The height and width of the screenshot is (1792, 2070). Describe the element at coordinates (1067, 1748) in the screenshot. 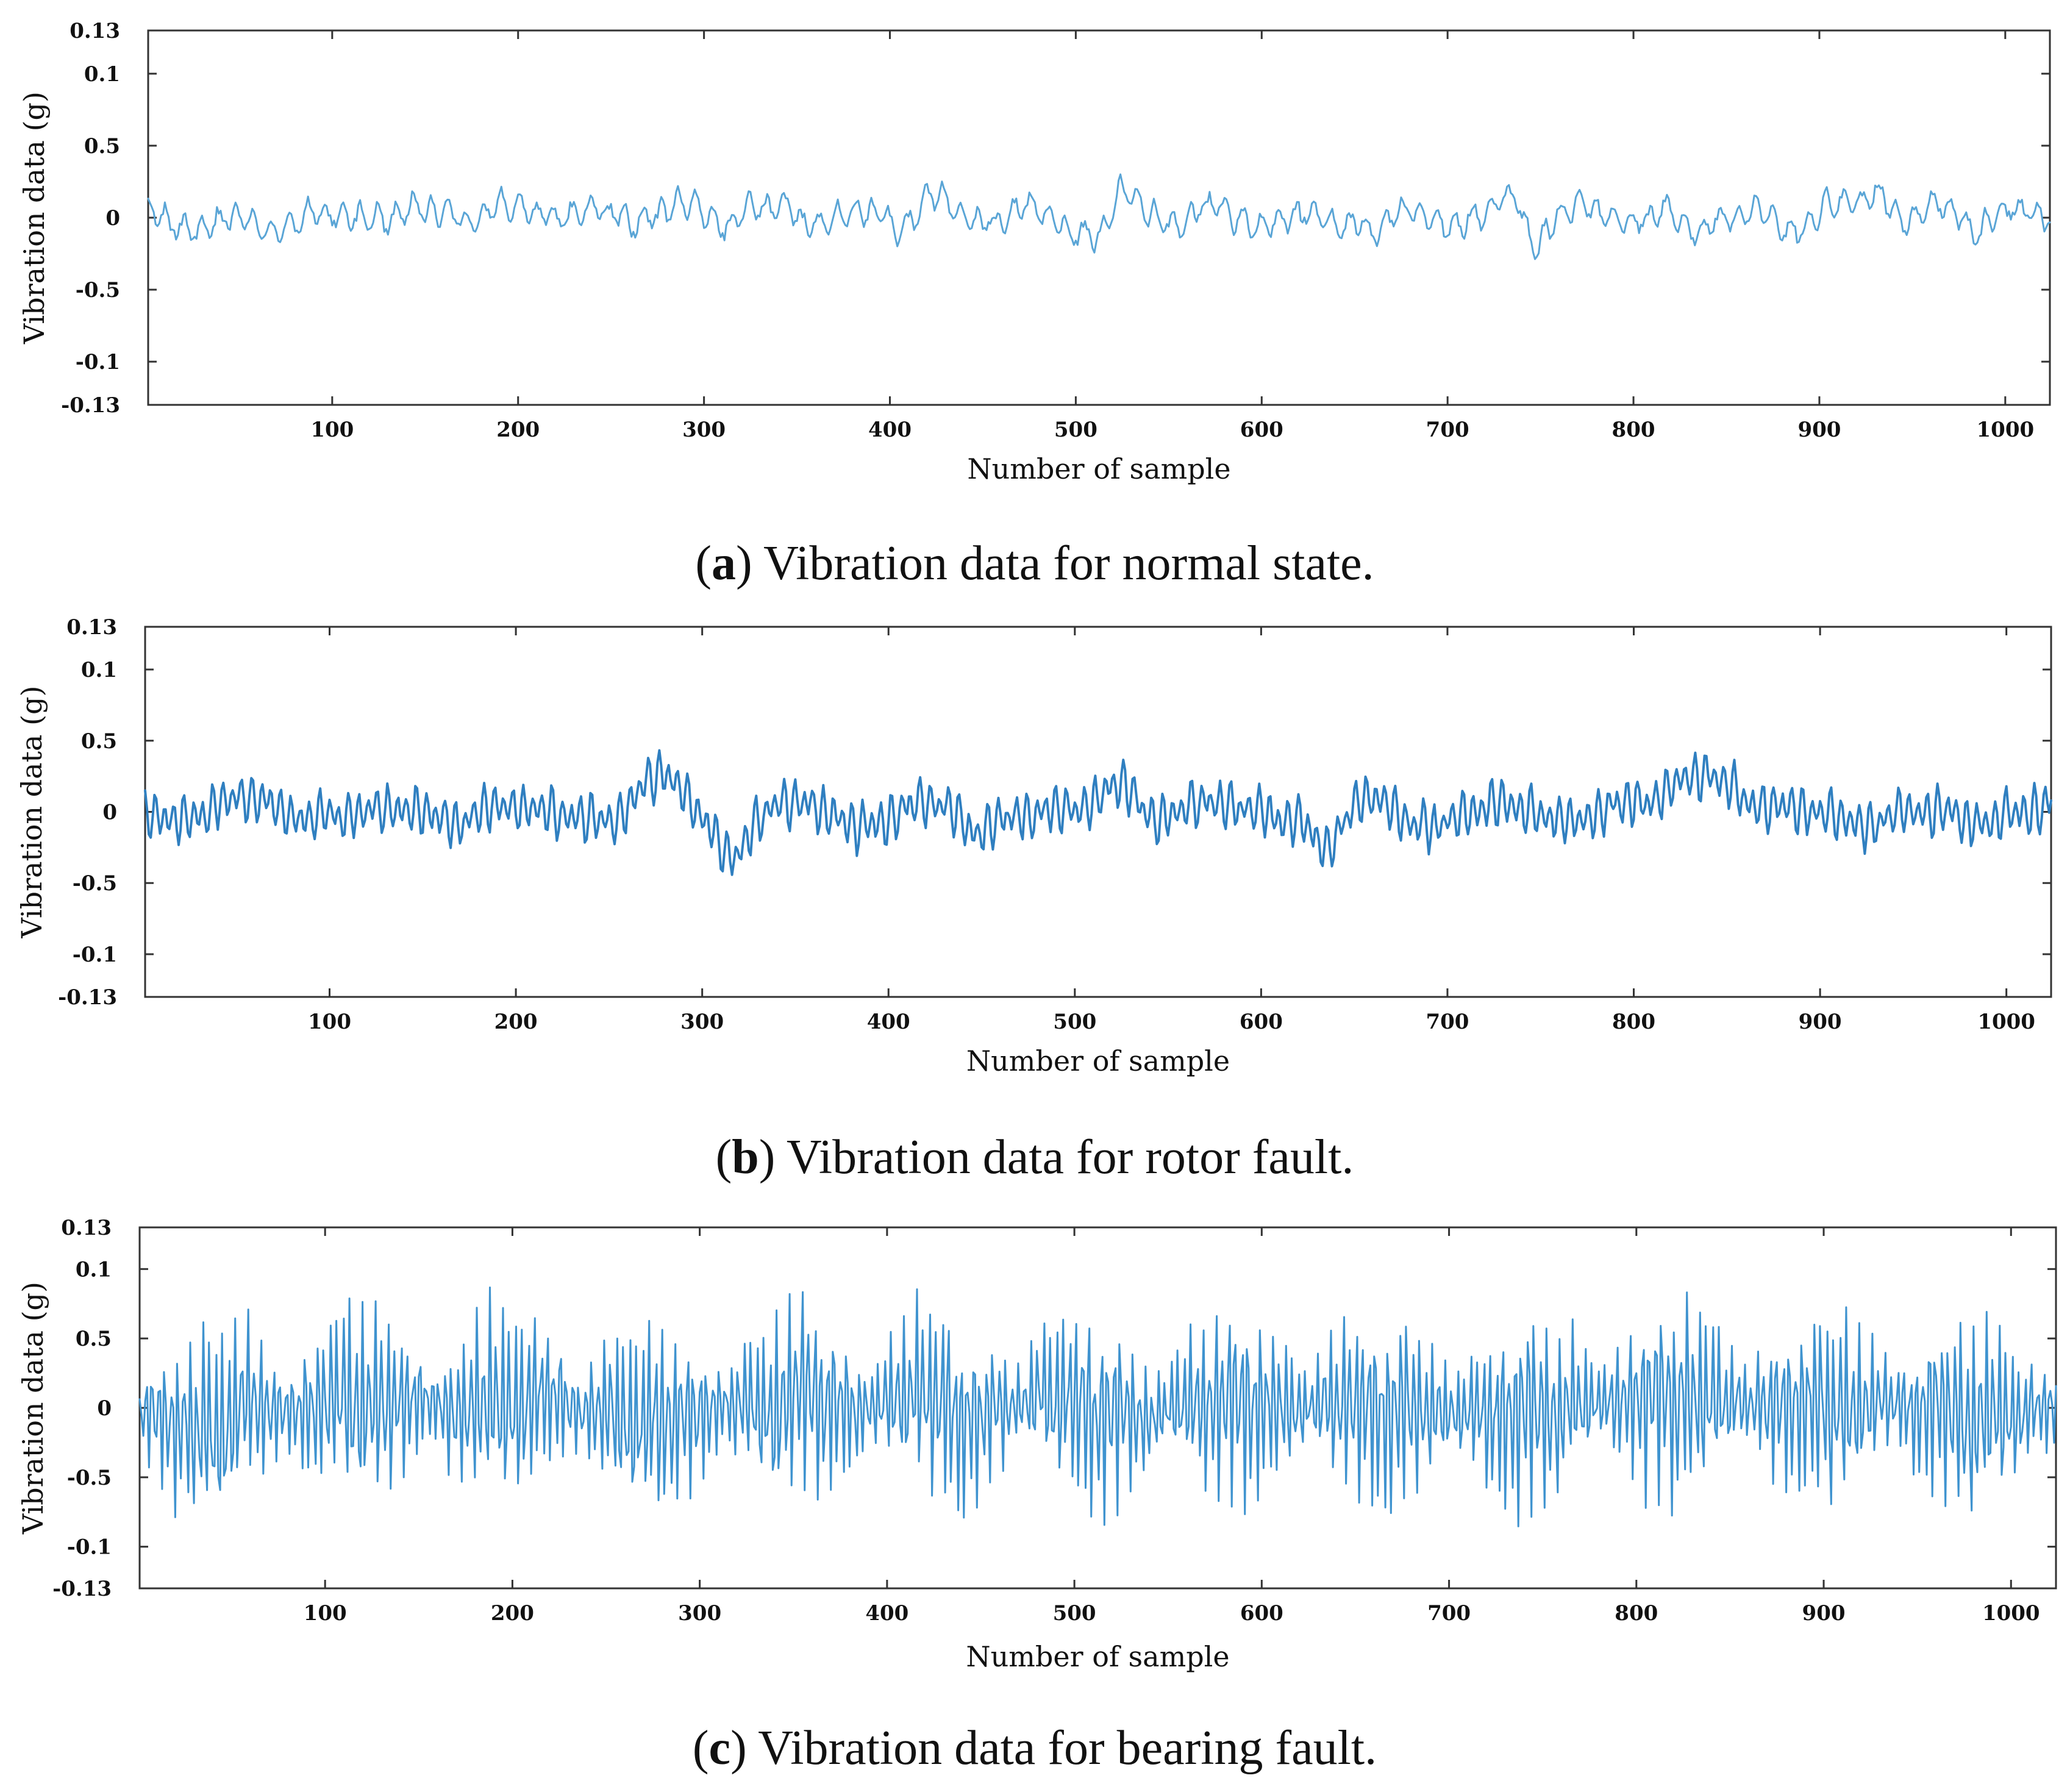

I see `caption-text: Vibration data for bearing fault.` at that location.